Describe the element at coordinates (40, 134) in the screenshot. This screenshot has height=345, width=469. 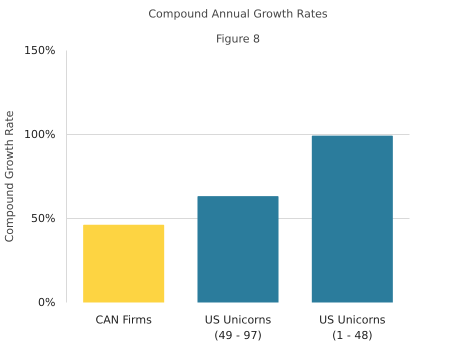
I see `y-tick-label: 100%` at that location.